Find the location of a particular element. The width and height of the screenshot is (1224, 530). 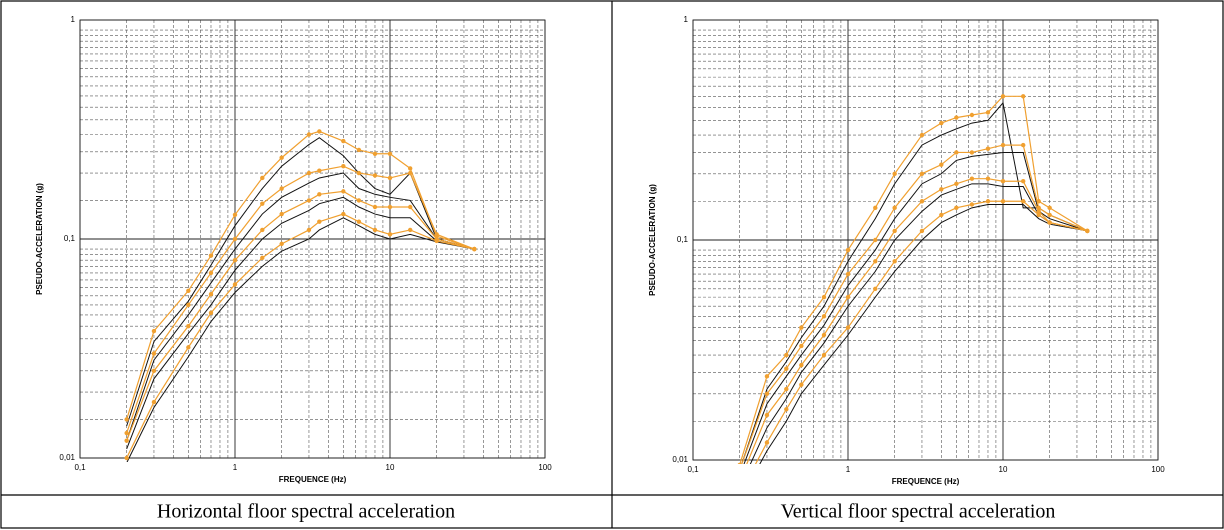

y-tick-label: 1 is located at coordinates (73, 19).